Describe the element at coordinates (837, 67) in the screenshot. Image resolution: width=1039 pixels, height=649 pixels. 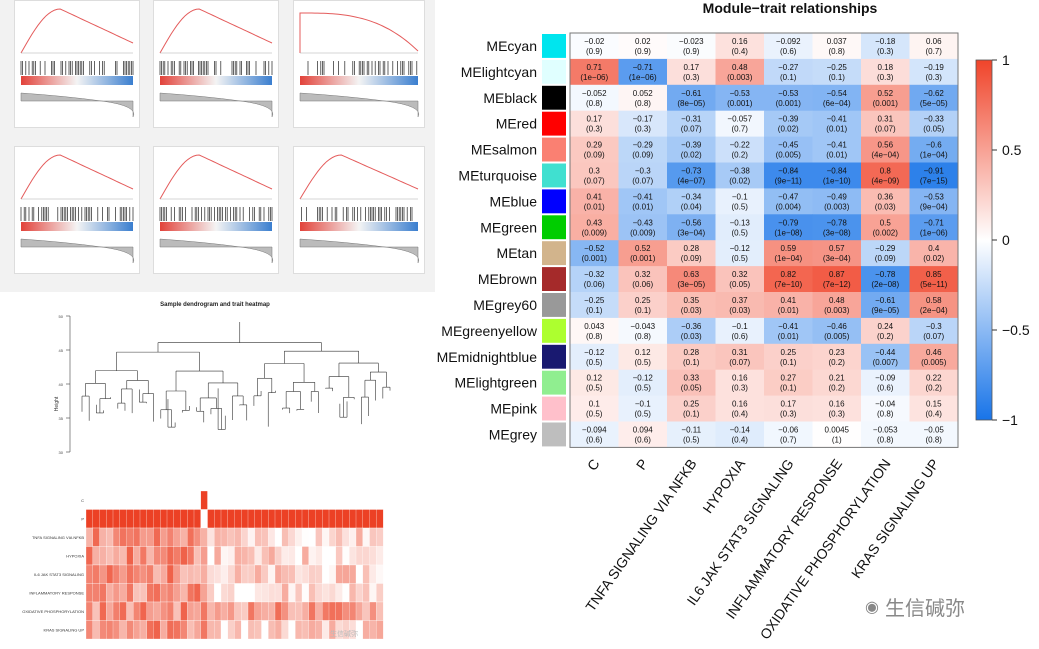
I see `cell-value: −0.25` at that location.